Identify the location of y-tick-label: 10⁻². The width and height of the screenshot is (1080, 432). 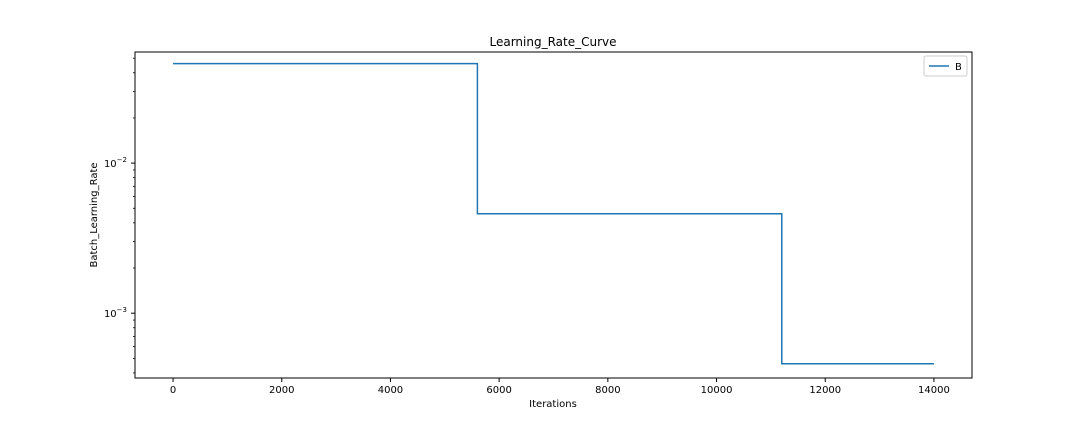
(115, 163).